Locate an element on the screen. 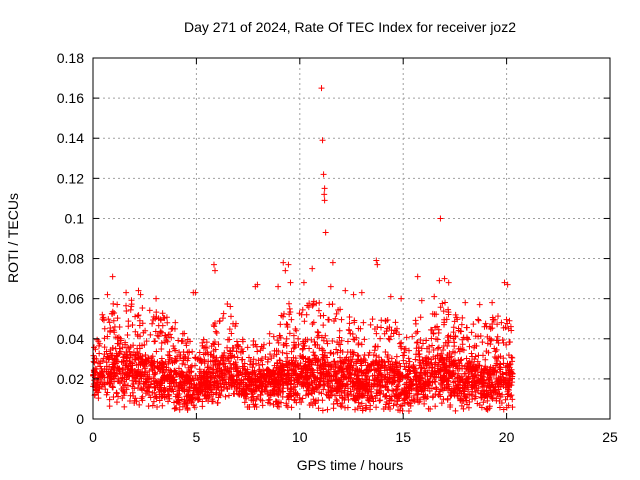 The width and height of the screenshot is (640, 480). x-axis-label: GPS time / hours is located at coordinates (350, 465).